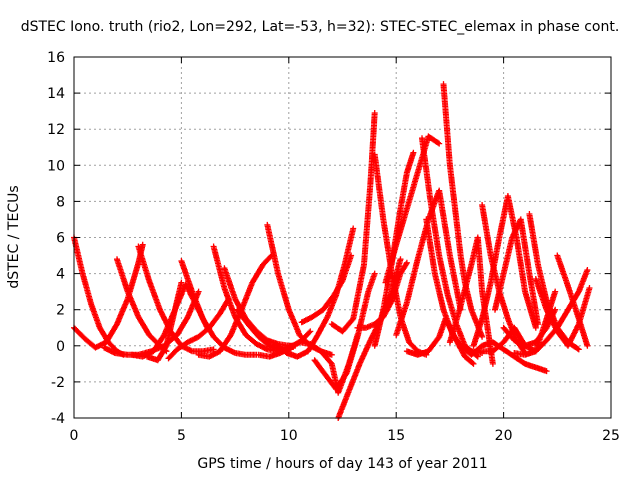  I want to click on y-tick-label: -4, so click(58, 419).